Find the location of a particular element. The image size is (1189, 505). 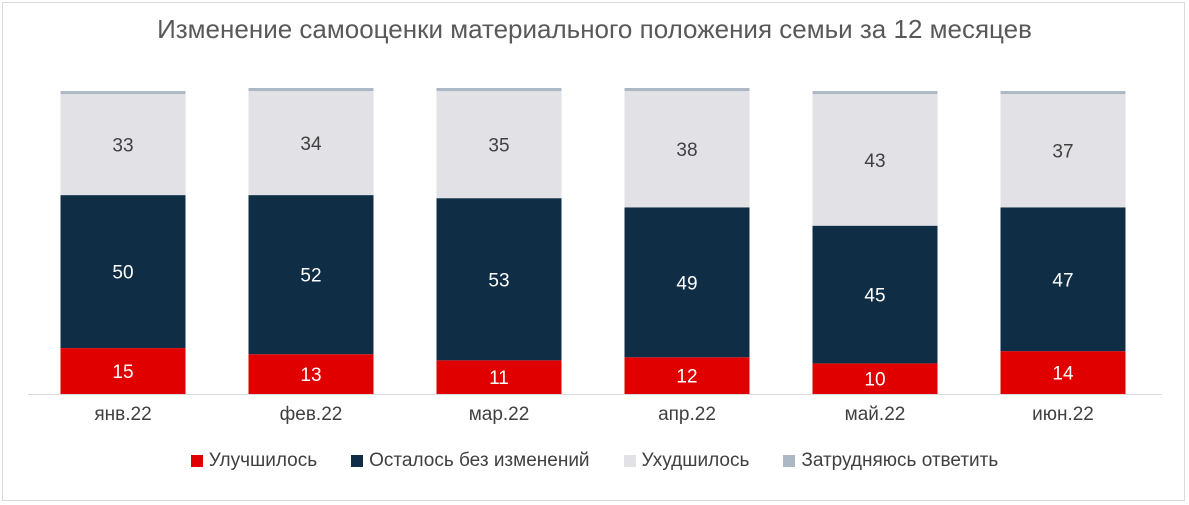

data-label: 49 is located at coordinates (686, 283).